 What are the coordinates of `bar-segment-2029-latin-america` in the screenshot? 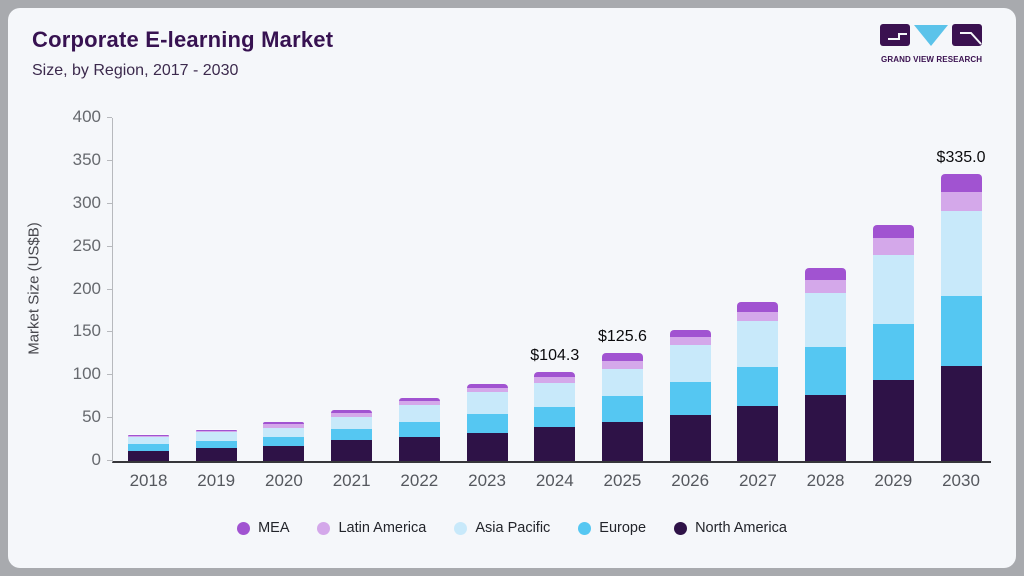 It's located at (893, 247).